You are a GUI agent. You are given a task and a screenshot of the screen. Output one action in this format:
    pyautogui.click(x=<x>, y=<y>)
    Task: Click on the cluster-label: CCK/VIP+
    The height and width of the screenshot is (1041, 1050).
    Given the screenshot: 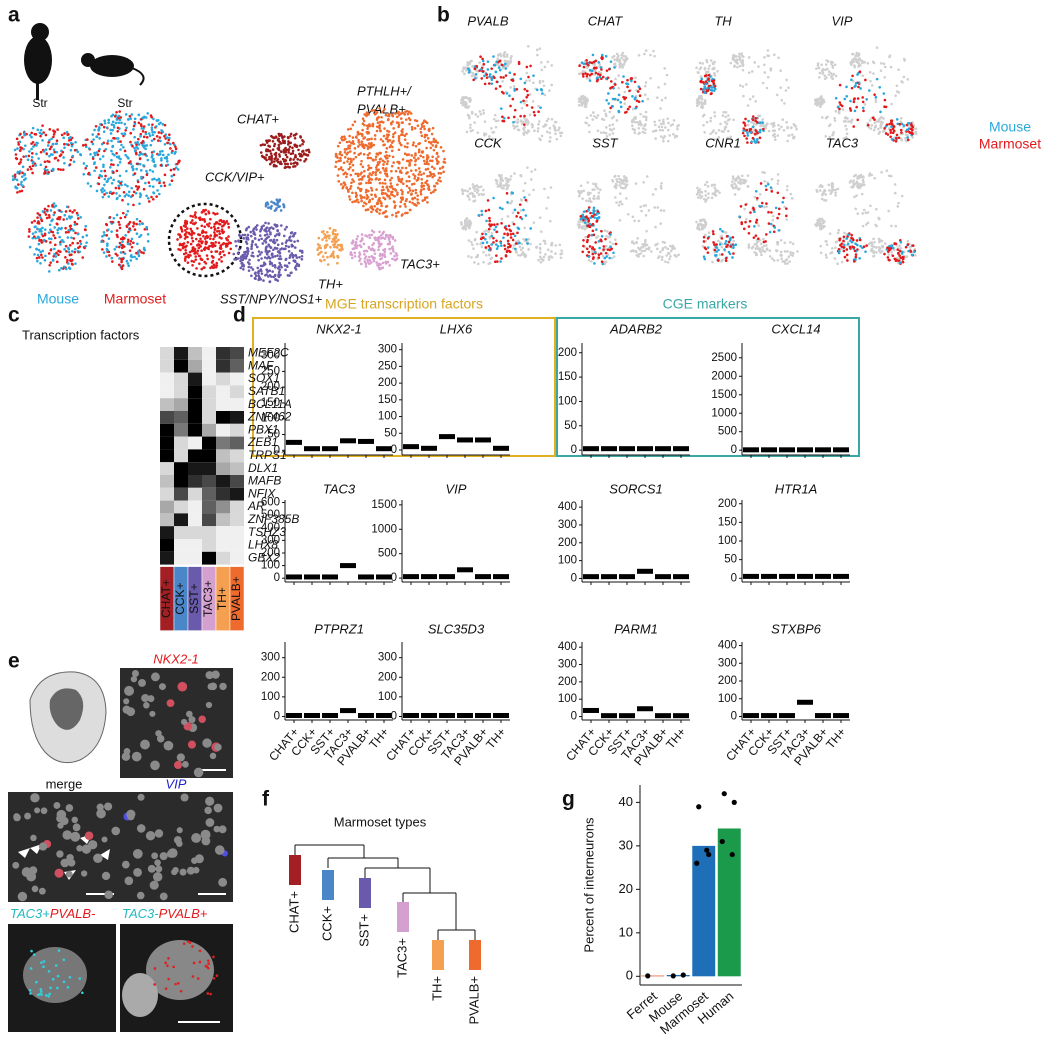 What is the action you would take?
    pyautogui.click(x=235, y=176)
    